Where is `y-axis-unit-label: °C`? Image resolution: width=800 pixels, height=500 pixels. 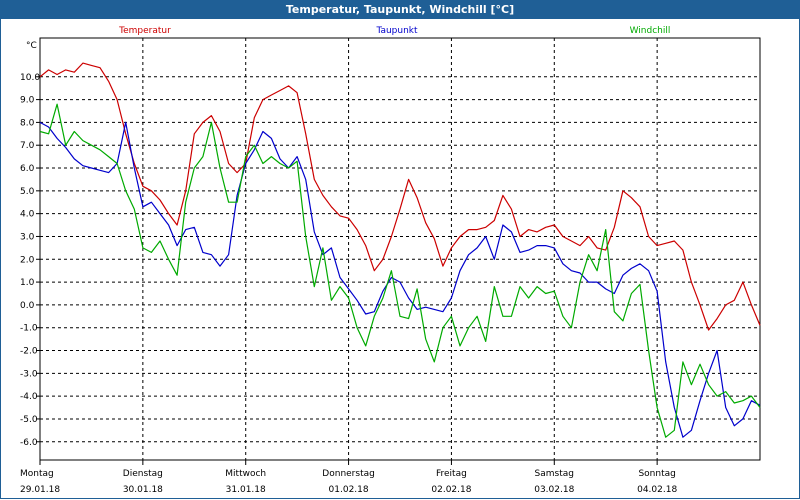 y-axis-unit-label: °C is located at coordinates (31, 46).